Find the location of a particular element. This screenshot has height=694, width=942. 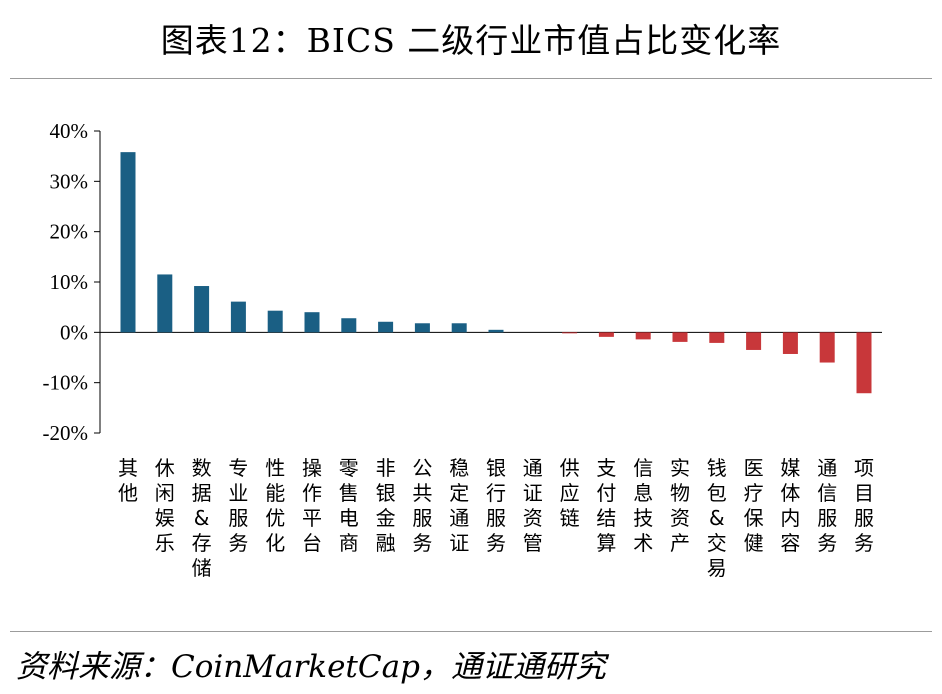

y-tick-label: 40% is located at coordinates (69, 131).